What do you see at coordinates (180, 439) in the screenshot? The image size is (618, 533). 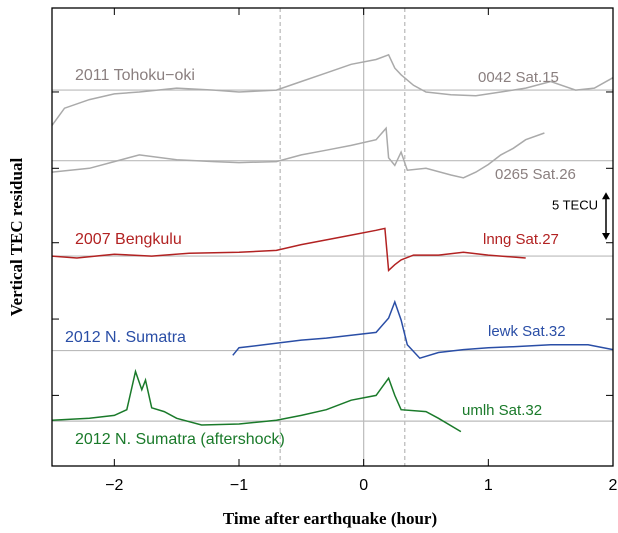 I see `event-label: 2012 N. Sumatra (aftershock)` at bounding box center [180, 439].